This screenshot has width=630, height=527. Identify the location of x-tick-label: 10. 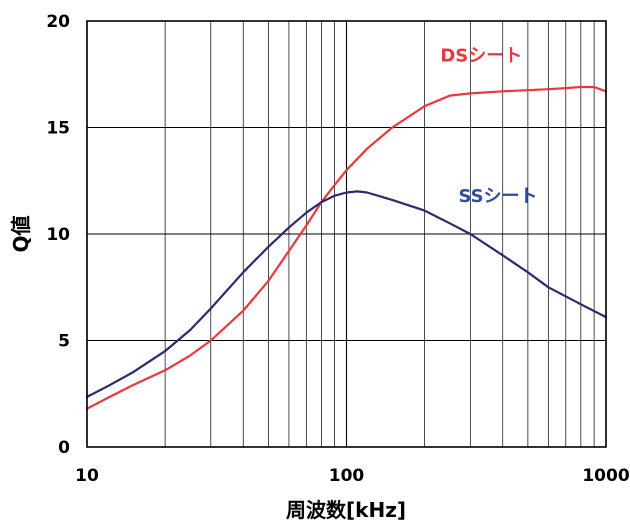
(87, 476).